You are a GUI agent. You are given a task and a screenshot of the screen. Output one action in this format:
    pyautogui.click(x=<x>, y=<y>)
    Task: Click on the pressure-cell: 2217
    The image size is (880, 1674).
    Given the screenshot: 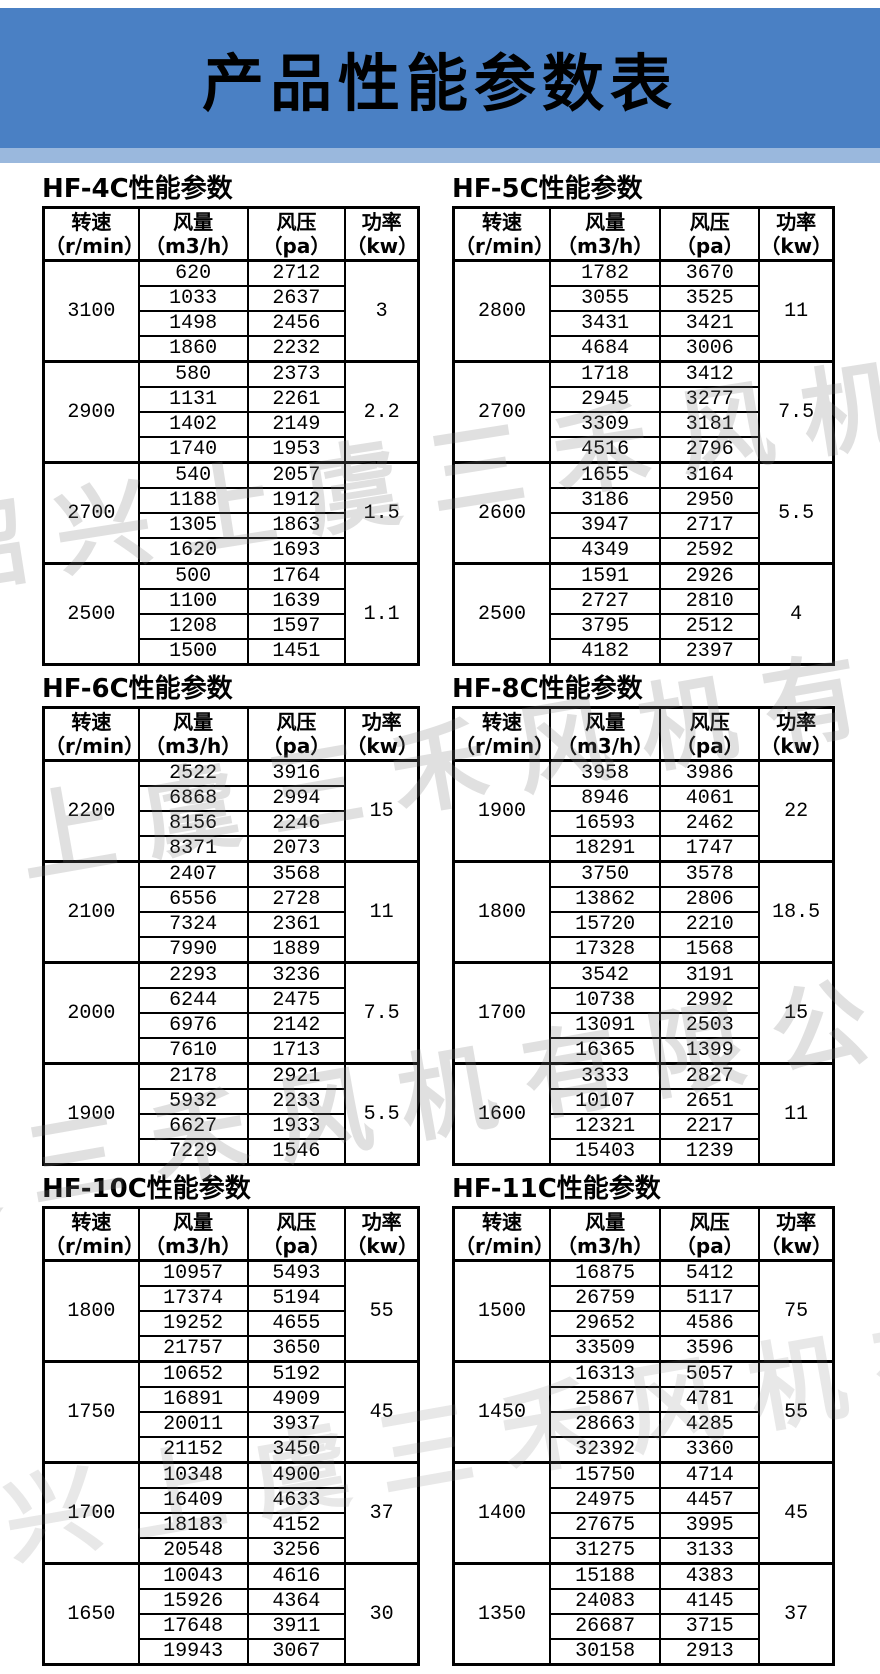 What is the action you would take?
    pyautogui.click(x=710, y=1126)
    